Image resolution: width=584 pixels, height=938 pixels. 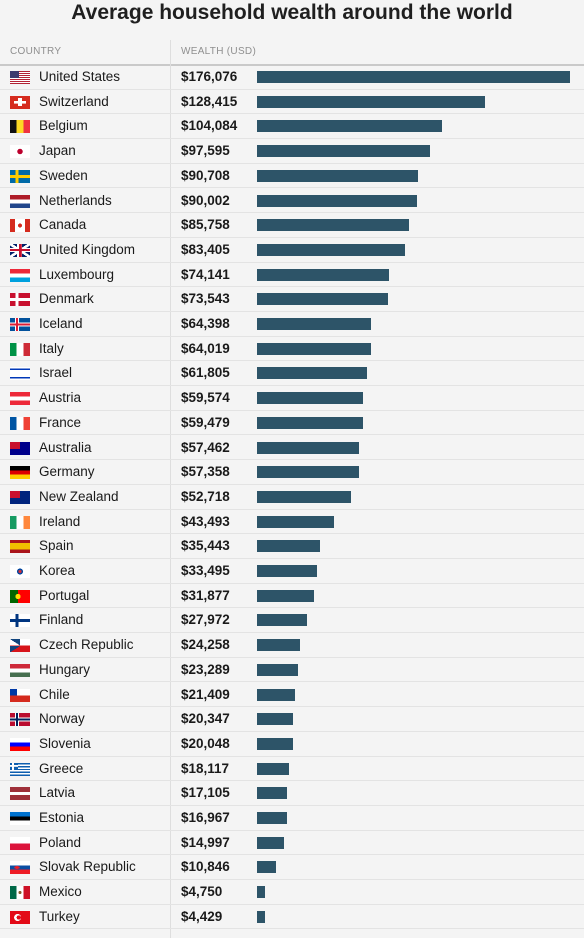 I want to click on turkey-flag-icon, so click(x=20, y=917).